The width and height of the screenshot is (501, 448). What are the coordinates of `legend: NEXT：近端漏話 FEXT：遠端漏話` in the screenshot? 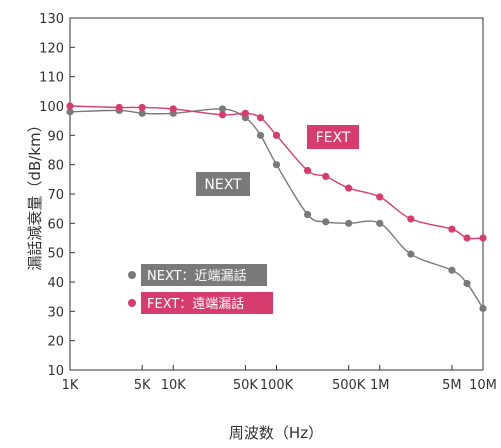 It's located at (200, 289).